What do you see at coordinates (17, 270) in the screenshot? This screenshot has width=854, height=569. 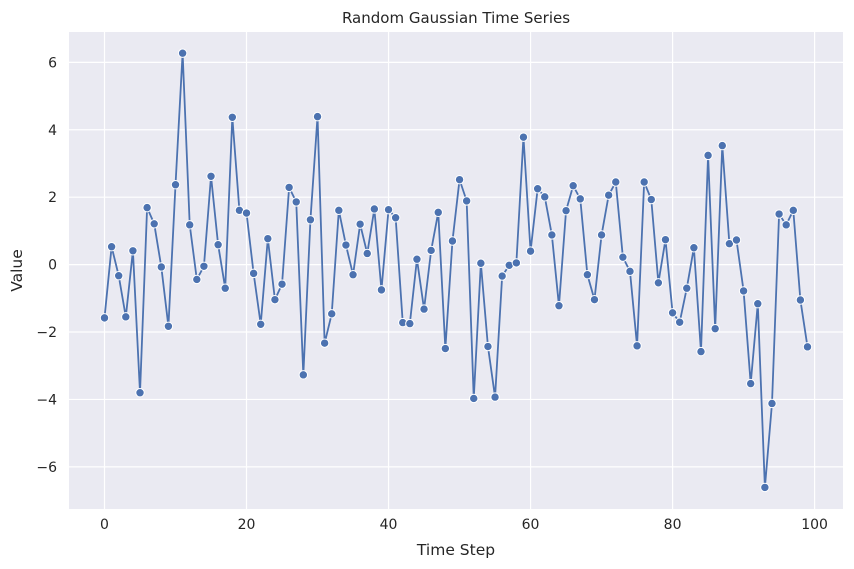 I see `y-axis-label: Value` at bounding box center [17, 270].